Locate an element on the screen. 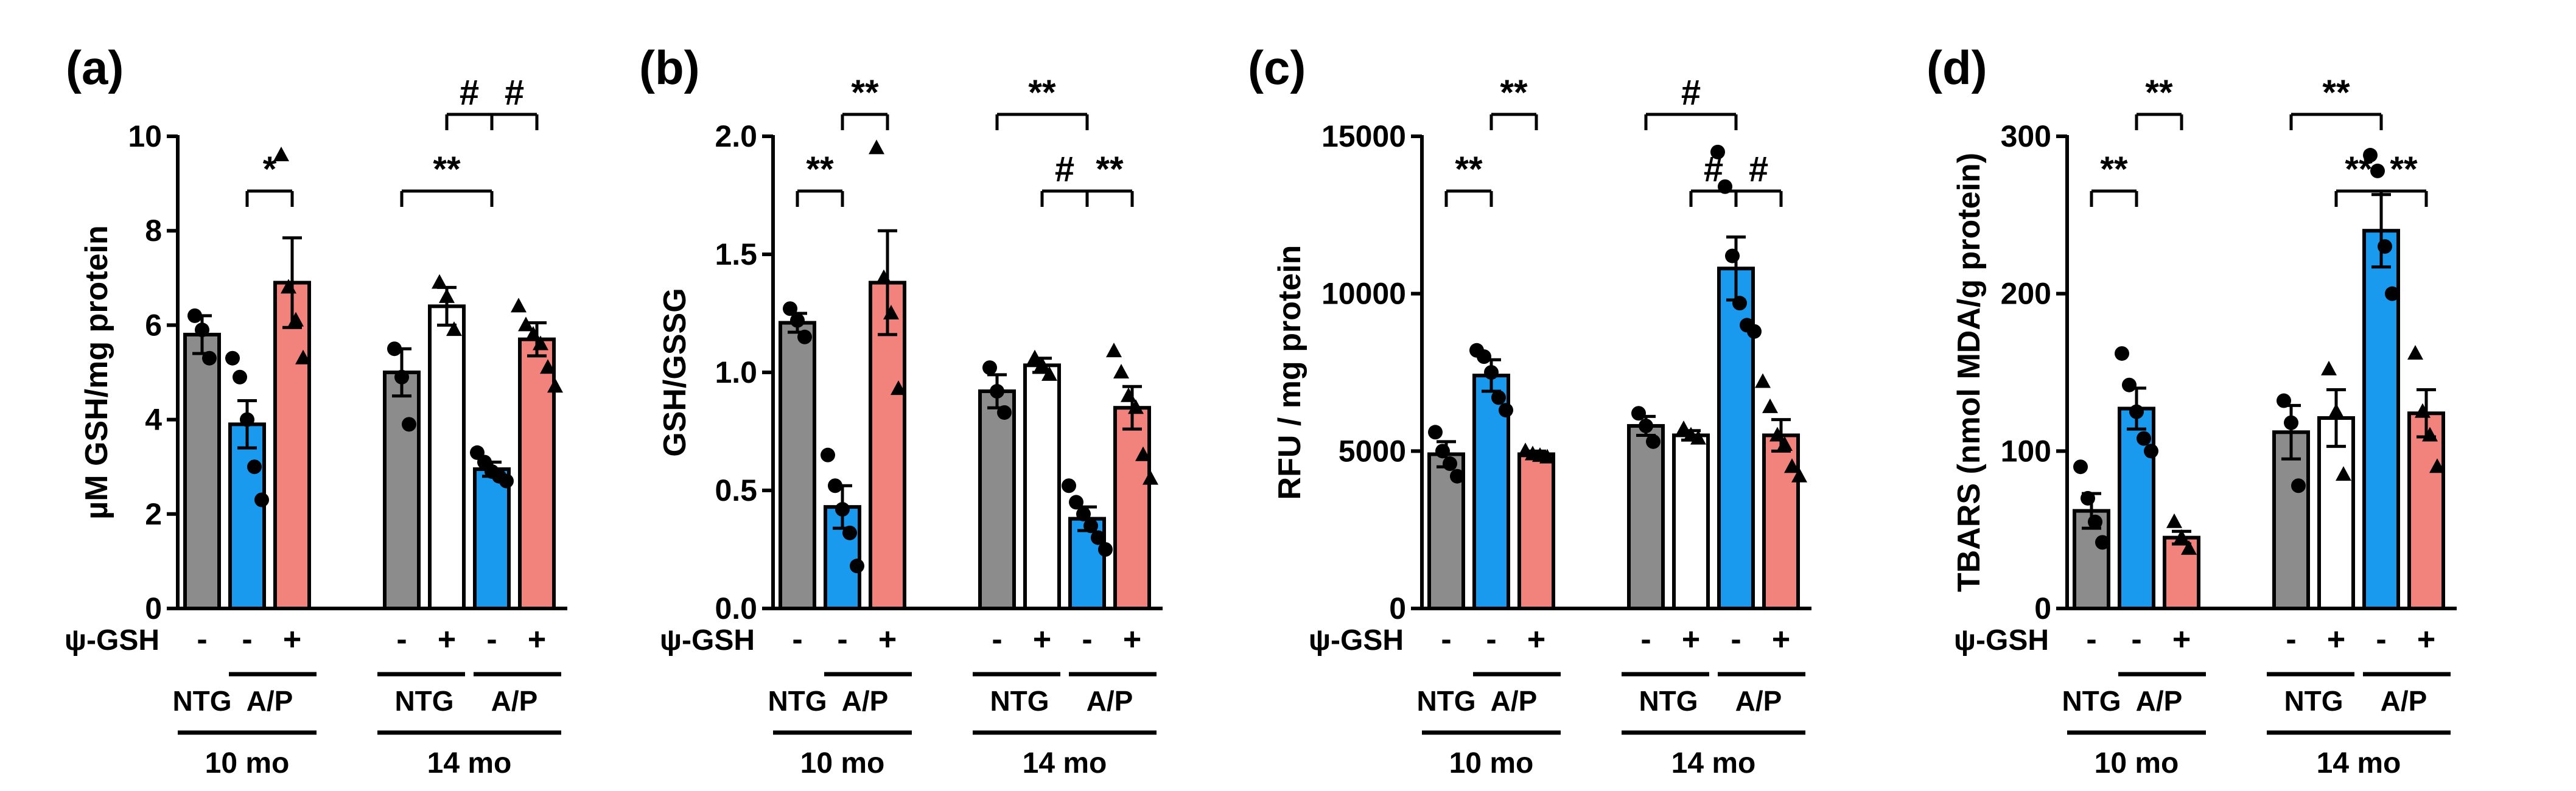  y-tick-label: 5000 is located at coordinates (1372, 451).